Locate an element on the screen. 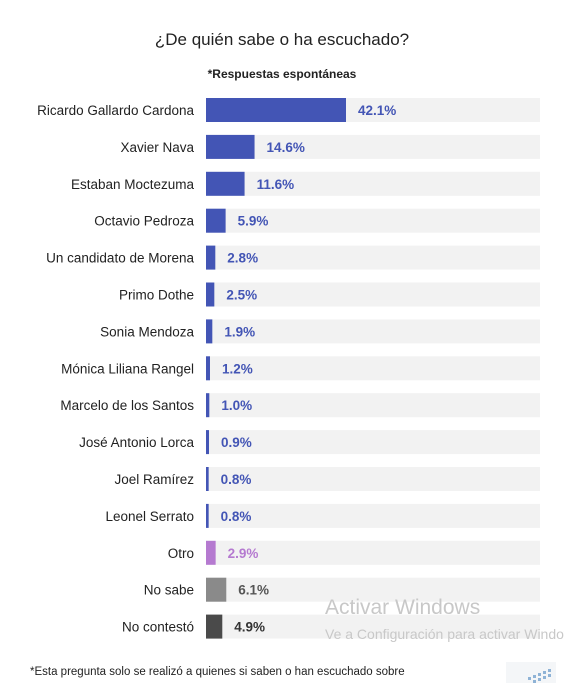  data-label: 1.0% is located at coordinates (236, 405).